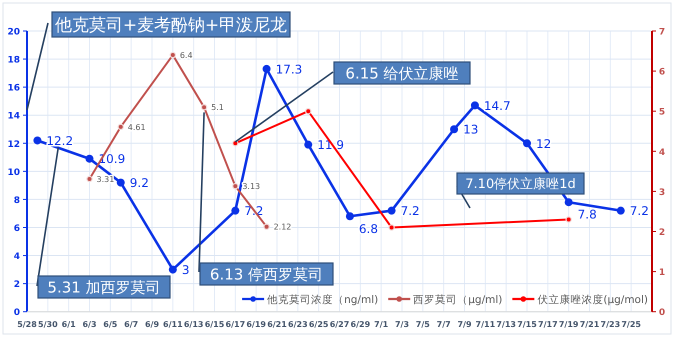 The height and width of the screenshot is (337, 674). What do you see at coordinates (402, 324) in the screenshot?
I see `x-tick-label: 7/3` at bounding box center [402, 324].